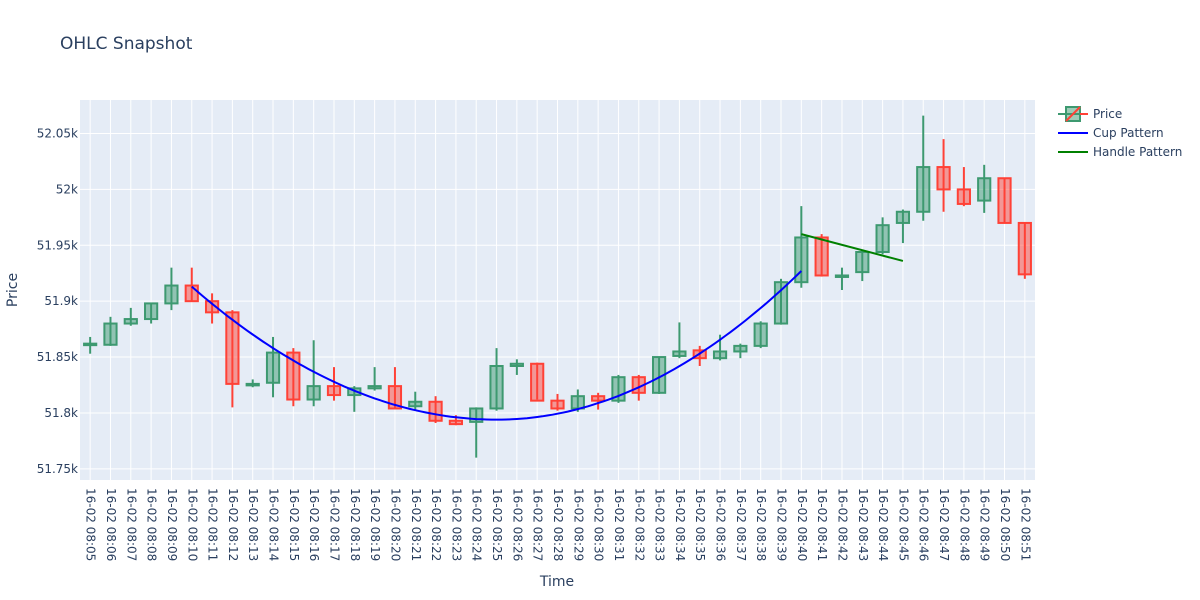 The image size is (1200, 600). Describe the element at coordinates (334, 524) in the screenshot. I see `x-tick-label: 16-02 08:17` at that location.